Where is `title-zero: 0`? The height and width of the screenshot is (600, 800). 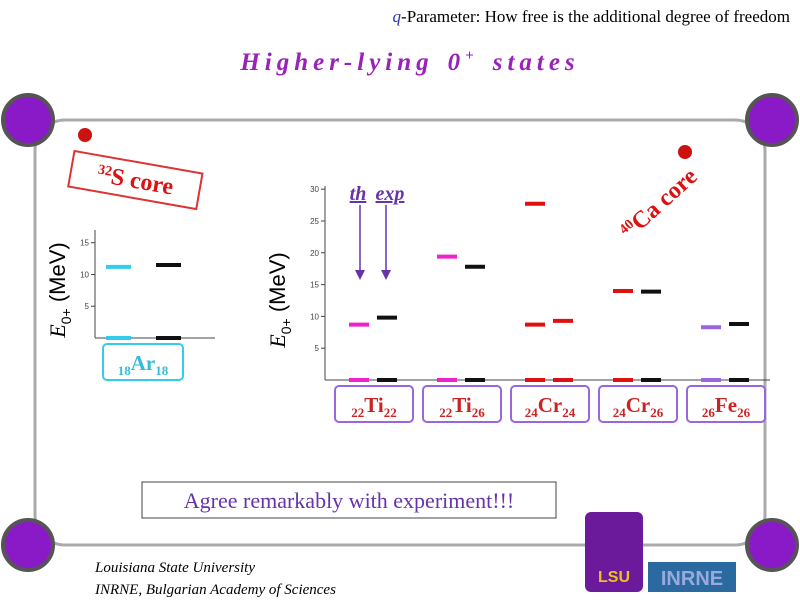 title-zero: 0 is located at coordinates (457, 62).